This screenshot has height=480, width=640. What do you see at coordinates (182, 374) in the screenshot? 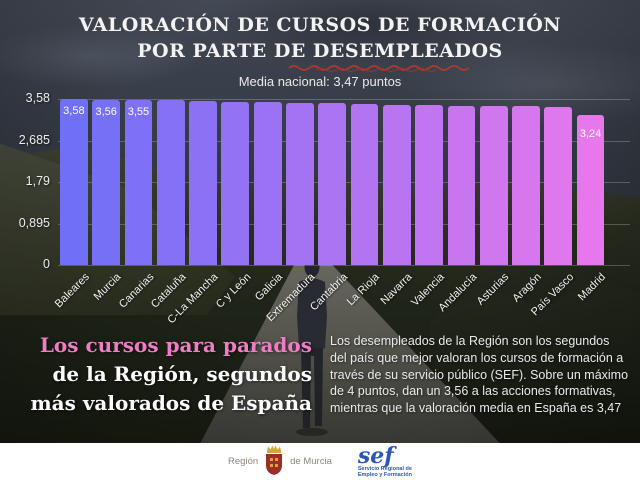
I see `headline-line2: de la Región, segundos` at bounding box center [182, 374].